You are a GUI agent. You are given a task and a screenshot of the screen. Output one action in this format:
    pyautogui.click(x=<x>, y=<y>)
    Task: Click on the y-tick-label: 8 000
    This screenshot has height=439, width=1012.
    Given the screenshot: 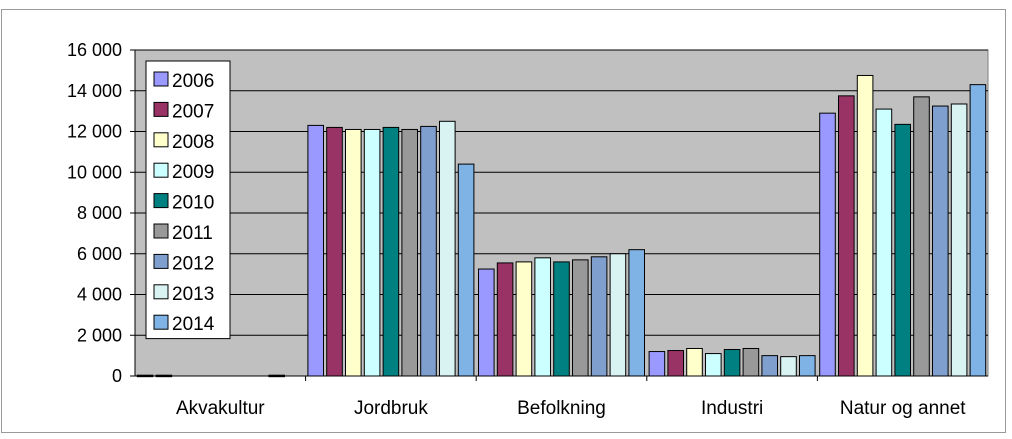 What is the action you would take?
    pyautogui.click(x=99, y=213)
    